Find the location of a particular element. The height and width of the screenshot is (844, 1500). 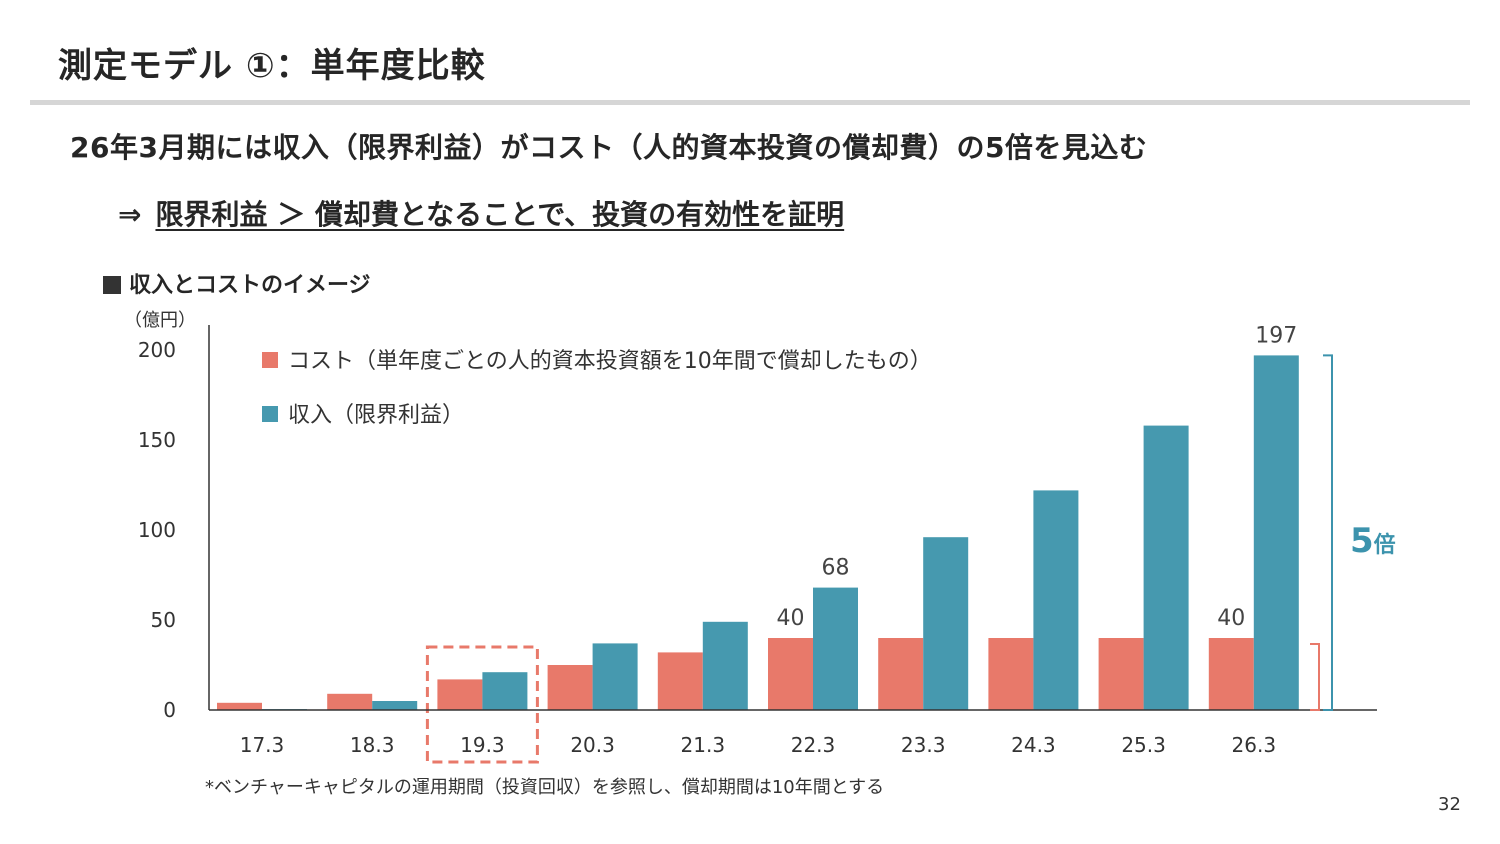

highlight-box is located at coordinates (482, 704).